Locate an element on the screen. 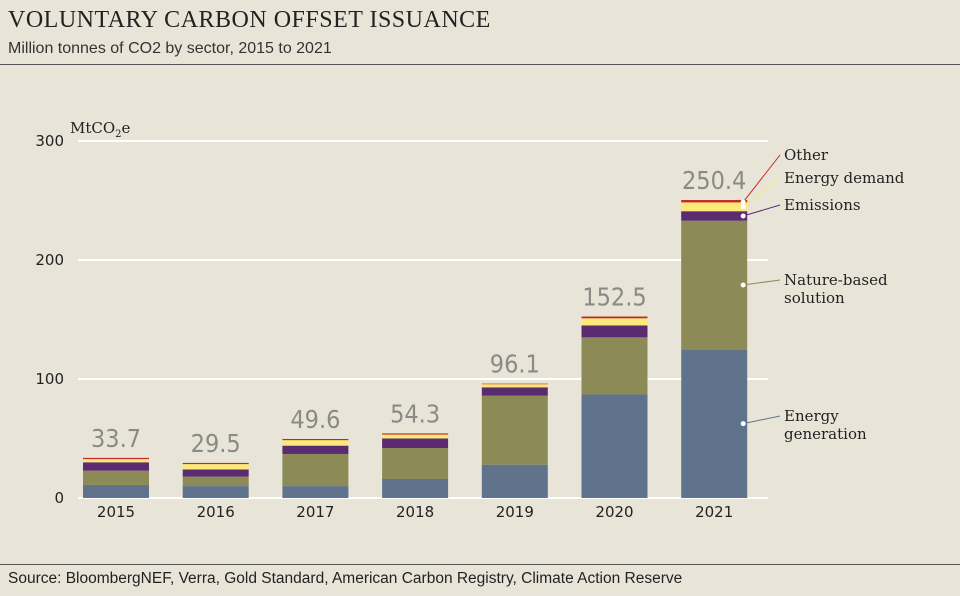 Image resolution: width=960 pixels, height=596 pixels. chart-title: VOLUNTARY CARBON OFFSET ISSUANCE is located at coordinates (249, 20).